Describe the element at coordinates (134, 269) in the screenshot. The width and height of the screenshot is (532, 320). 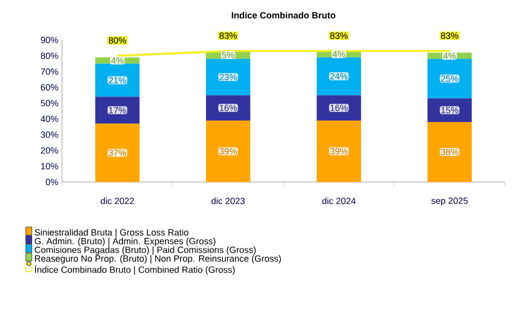
I see `legend-label: Índice Combinado Bruto | Combined Ratio (Gross)` at that location.